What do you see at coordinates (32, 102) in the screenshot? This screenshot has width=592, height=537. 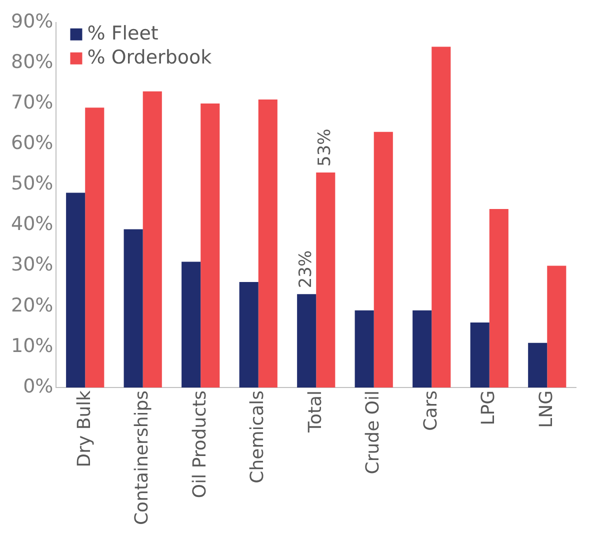 I see `y-tick-label: 70%` at bounding box center [32, 102].